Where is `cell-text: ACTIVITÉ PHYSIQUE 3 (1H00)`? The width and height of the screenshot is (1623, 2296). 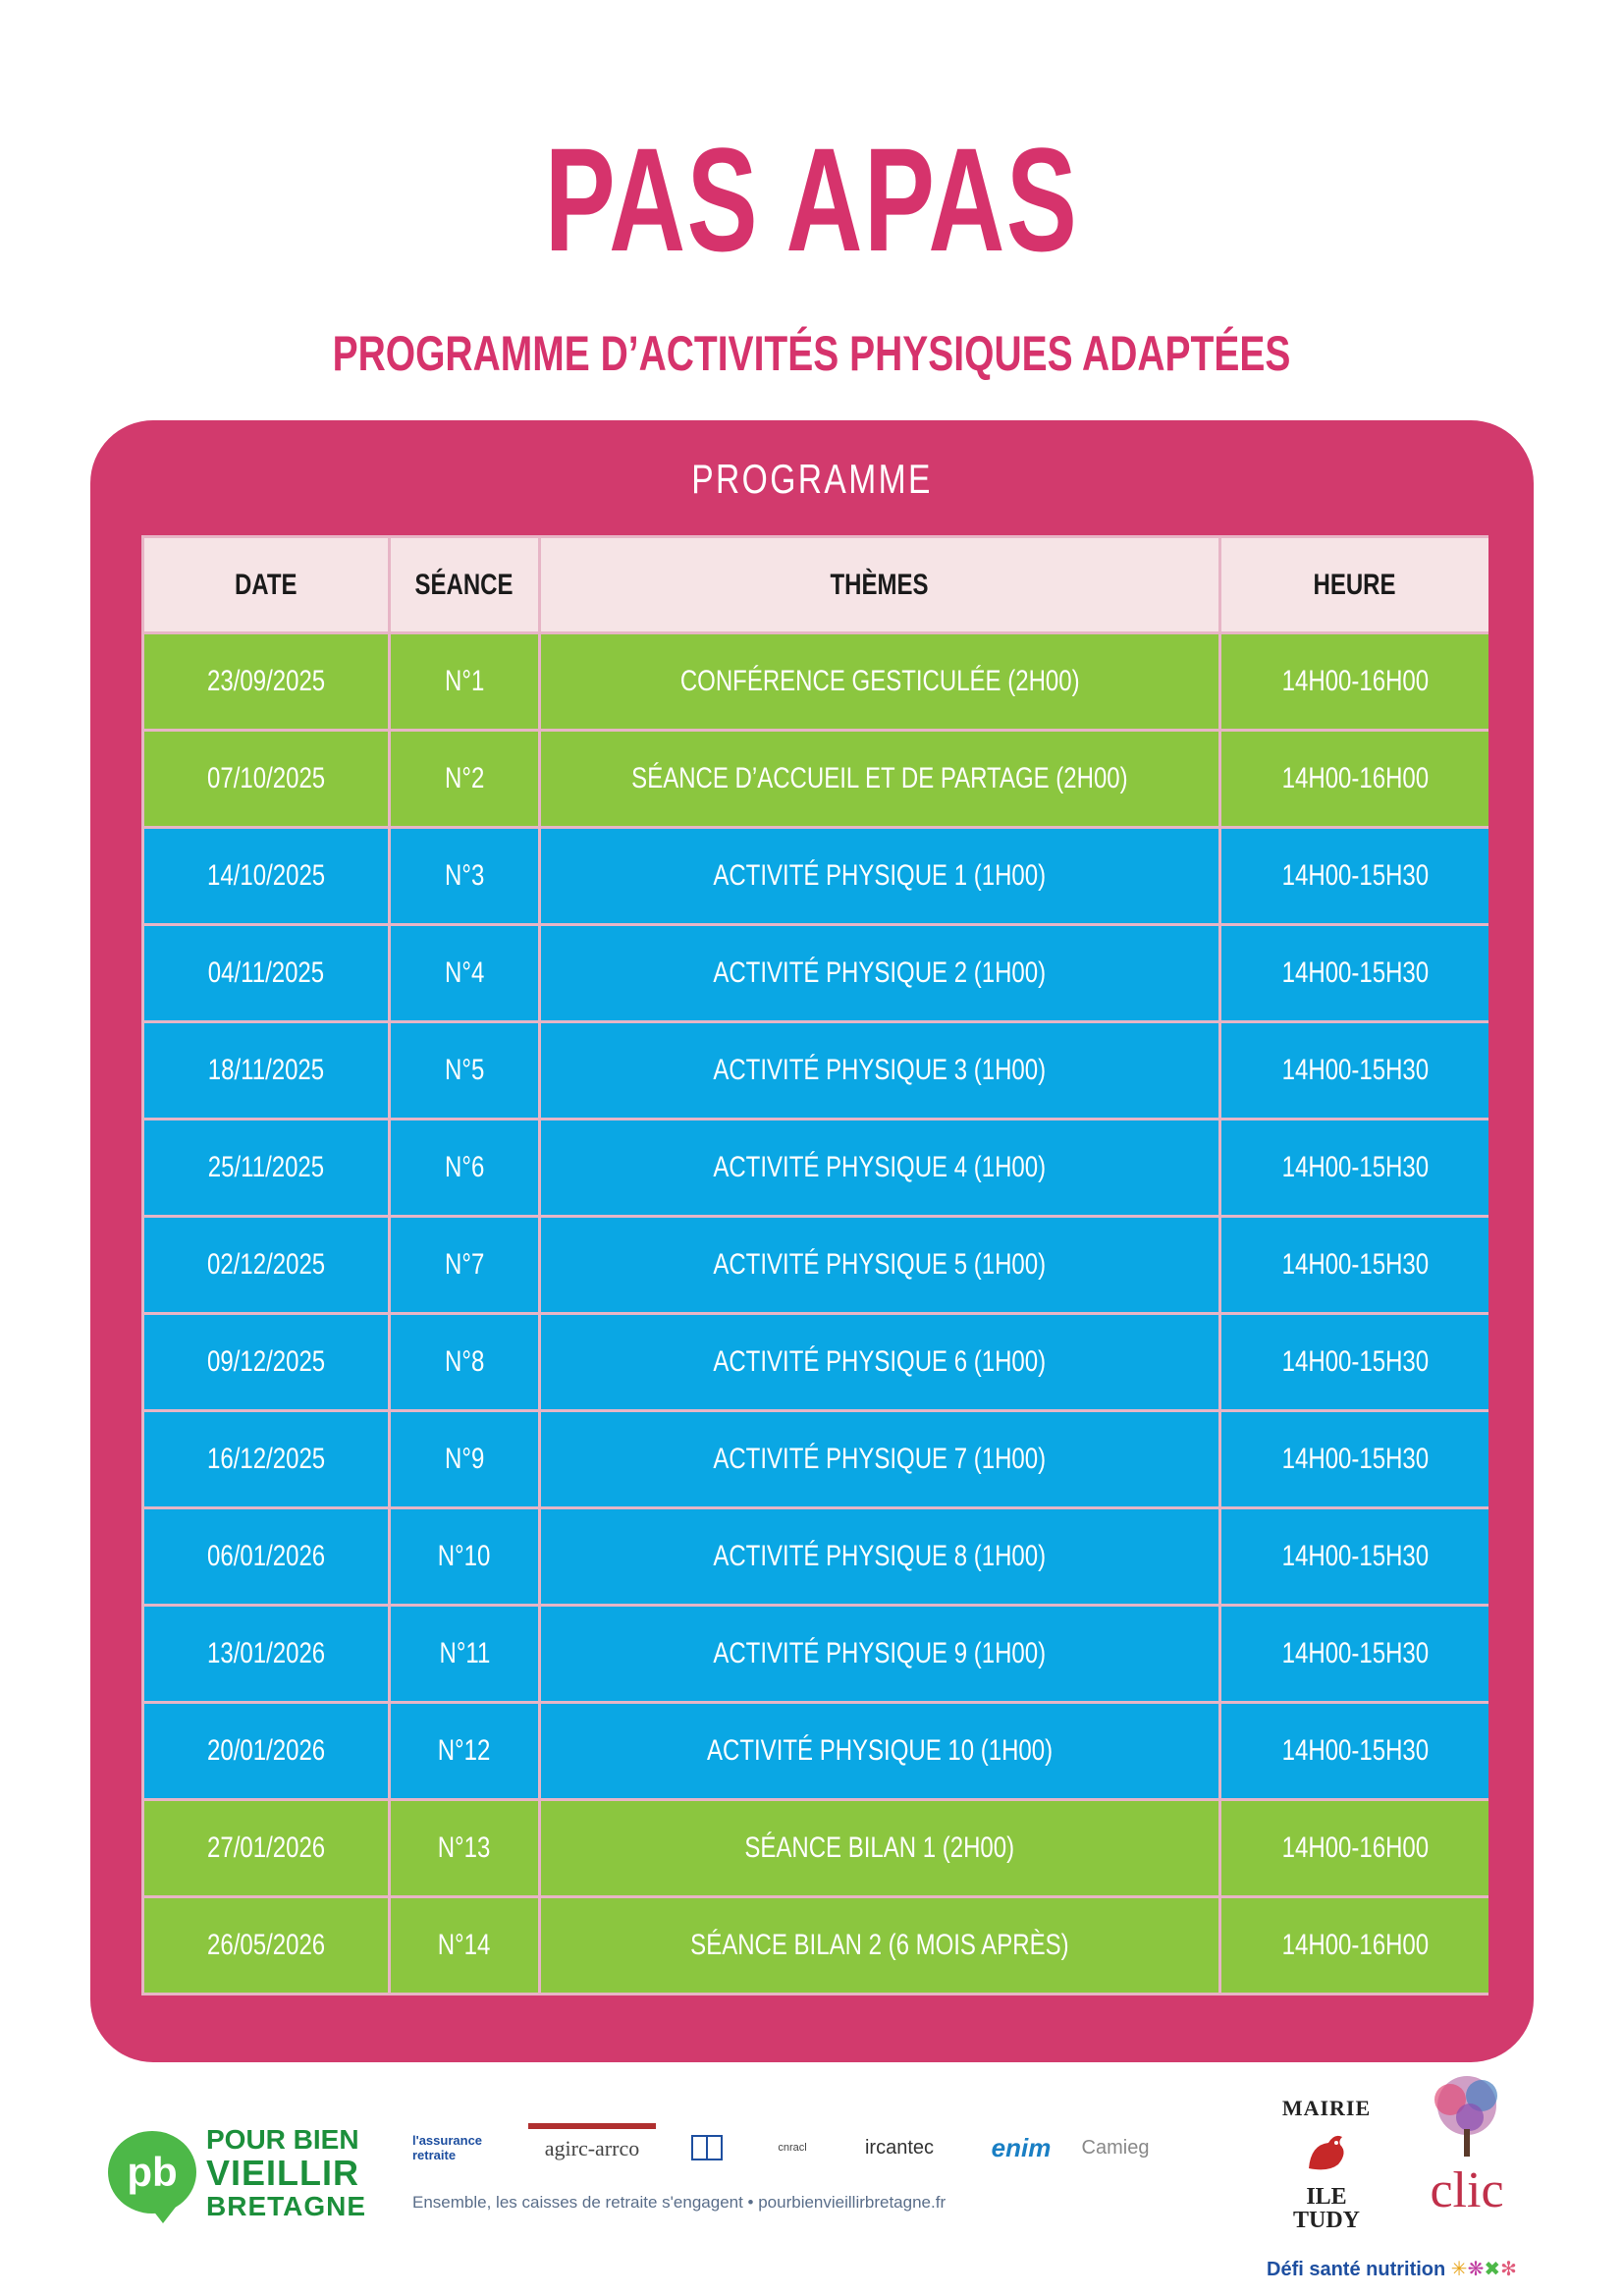 cell-text: ACTIVITÉ PHYSIQUE 3 (1H00) is located at coordinates (880, 1070).